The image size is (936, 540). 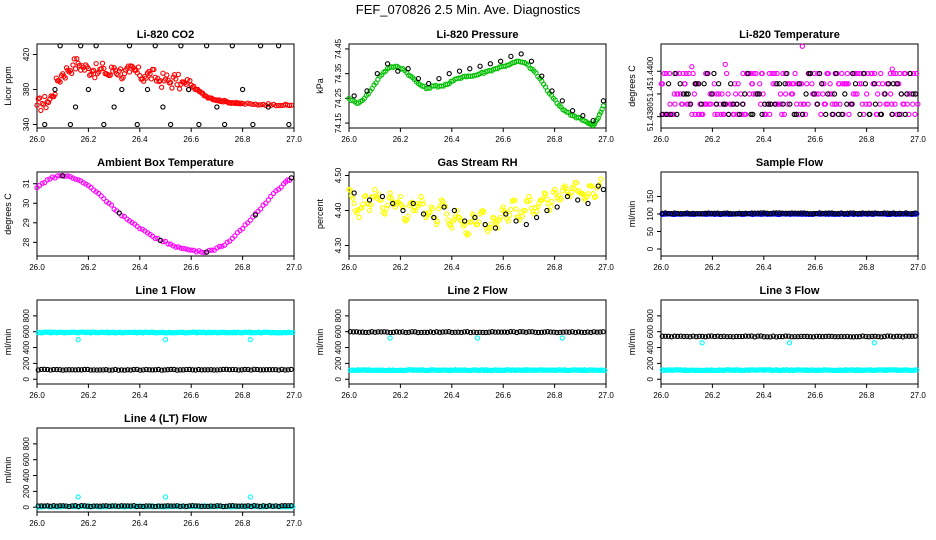 What do you see at coordinates (26, 363) in the screenshot?
I see `y-tick-label: 200` at bounding box center [26, 363].